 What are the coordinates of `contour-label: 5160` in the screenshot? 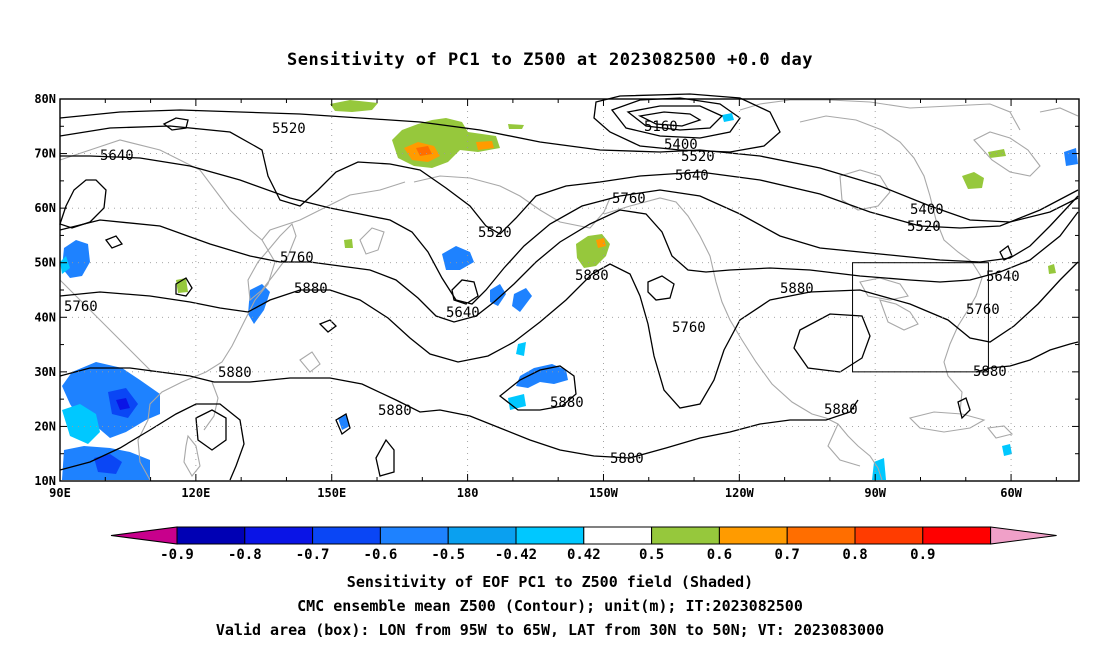 It's located at (661, 127).